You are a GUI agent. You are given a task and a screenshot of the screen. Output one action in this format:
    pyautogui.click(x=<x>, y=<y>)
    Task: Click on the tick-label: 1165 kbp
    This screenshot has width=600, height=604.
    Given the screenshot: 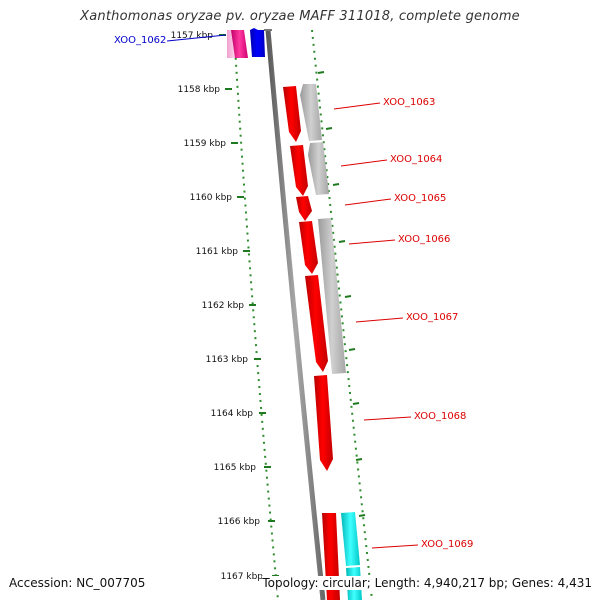 What is the action you would take?
    pyautogui.click(x=235, y=468)
    